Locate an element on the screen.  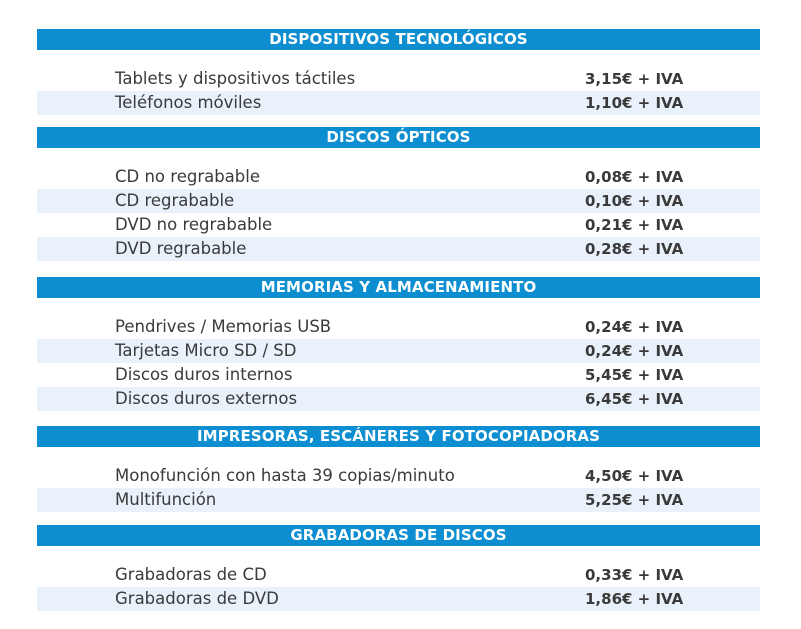
item-label: CD no regrabable is located at coordinates (188, 176).